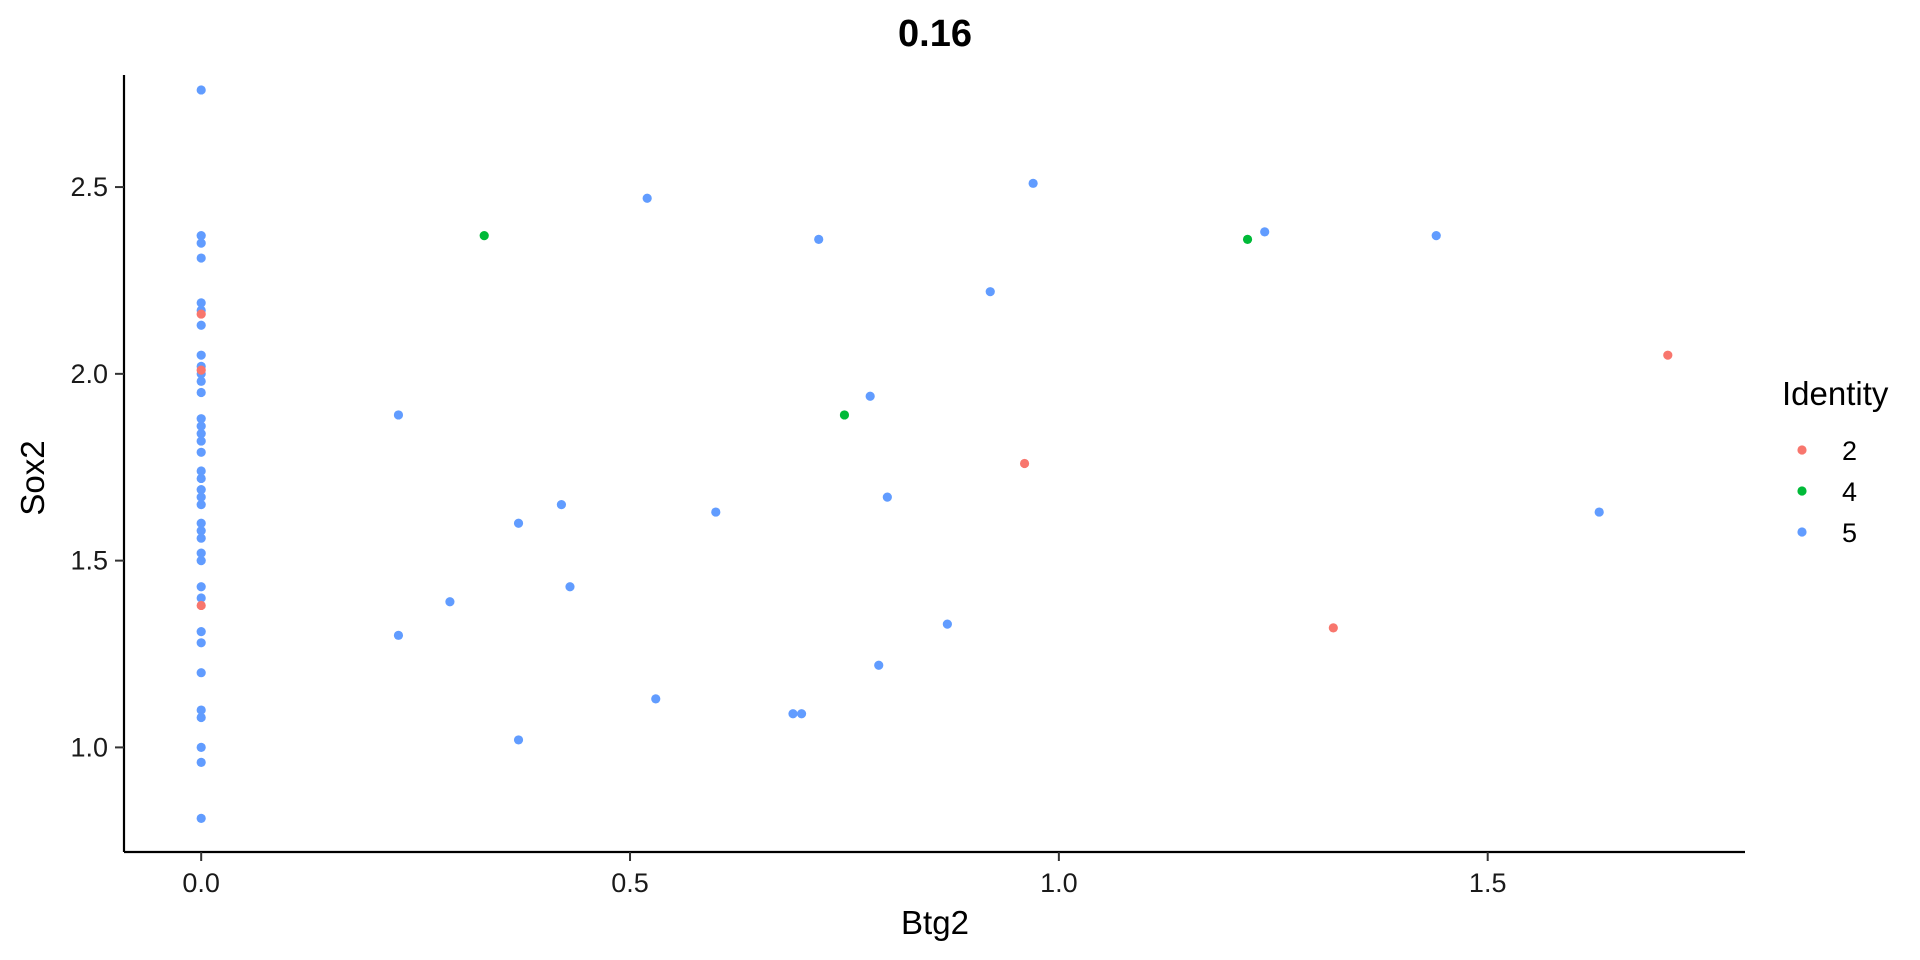 The height and width of the screenshot is (960, 1920). I want to click on x-axis-title: Btg2, so click(935, 922).